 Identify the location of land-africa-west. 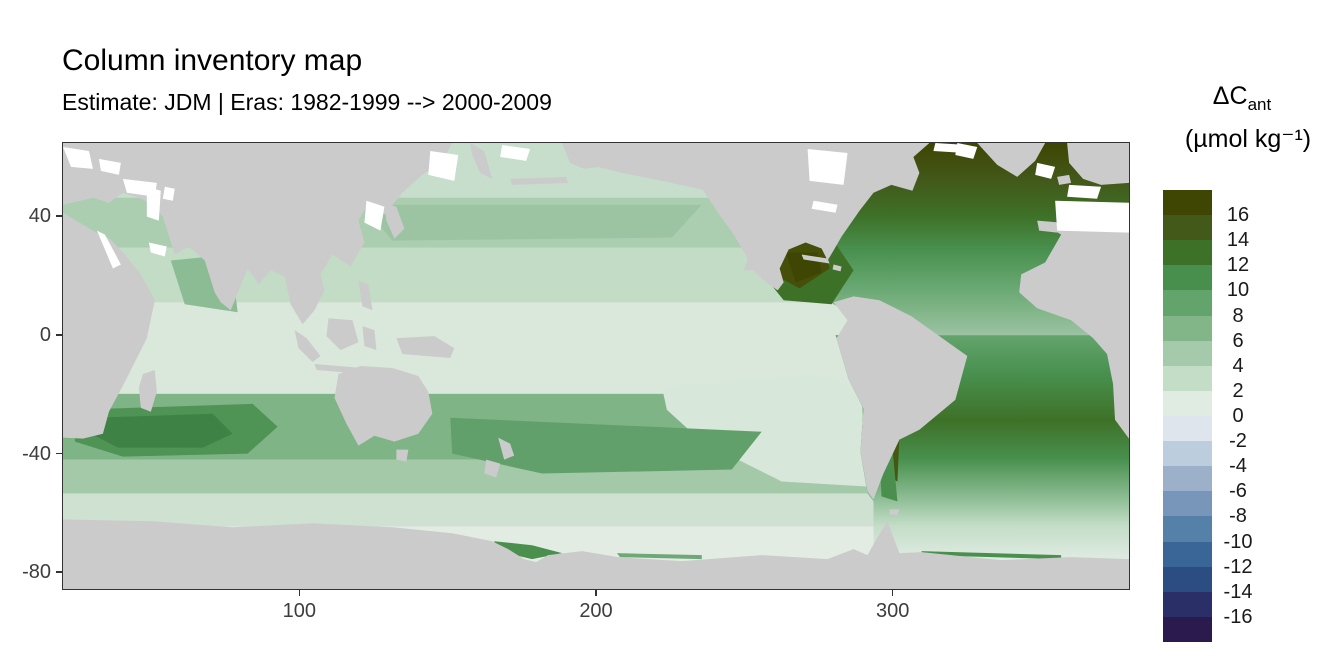
(109, 325).